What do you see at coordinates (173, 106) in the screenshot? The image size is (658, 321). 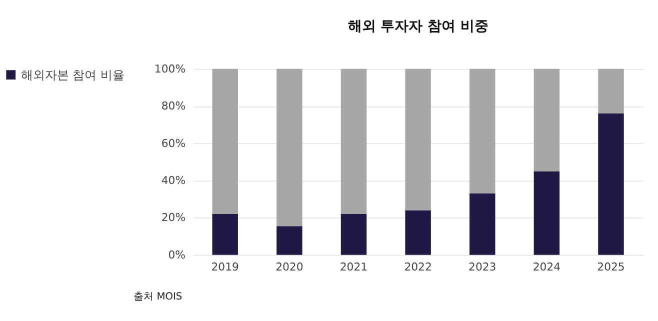 I see `y-tick-label: 80%` at bounding box center [173, 106].